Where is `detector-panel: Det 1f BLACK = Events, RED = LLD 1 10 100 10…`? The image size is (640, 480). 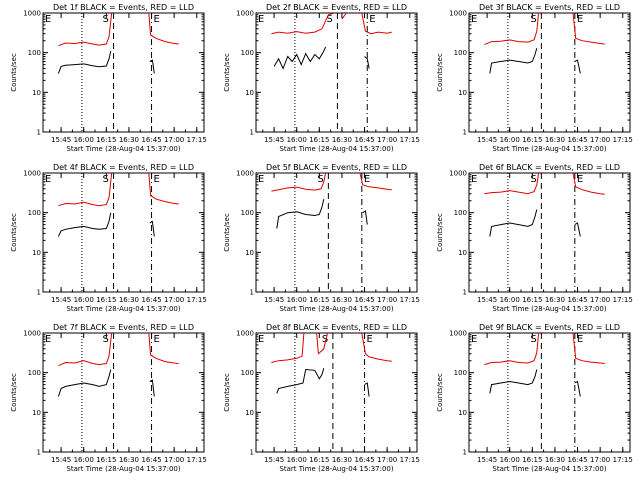
detector-panel: Det 1f BLACK = Events, RED = LLD 1 10 100 10… is located at coordinates (108, 78).